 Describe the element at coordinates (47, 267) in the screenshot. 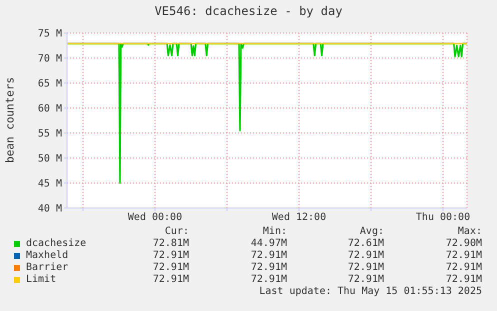

I see `legend-label: Barrier` at that location.